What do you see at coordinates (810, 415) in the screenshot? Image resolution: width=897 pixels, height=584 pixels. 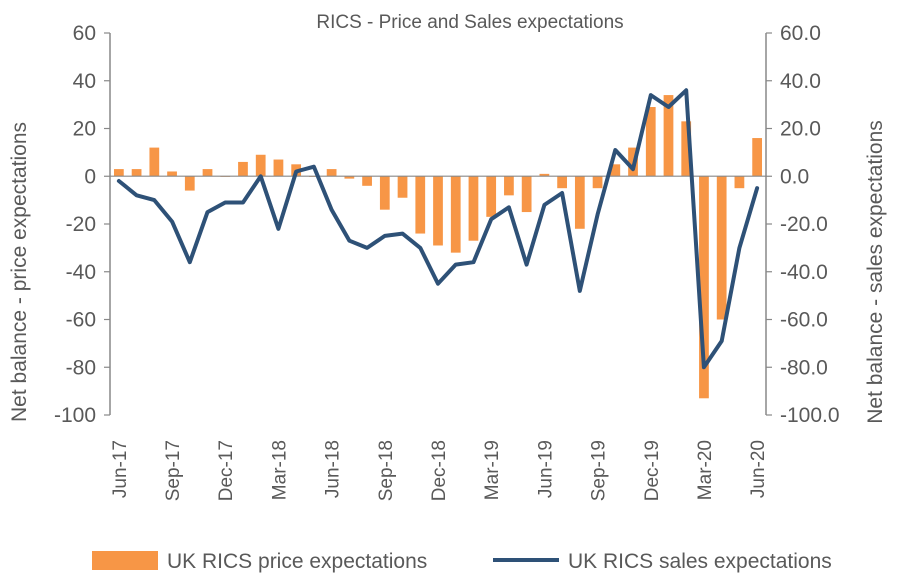 I see `right-tick-label: -100.0` at bounding box center [810, 415].